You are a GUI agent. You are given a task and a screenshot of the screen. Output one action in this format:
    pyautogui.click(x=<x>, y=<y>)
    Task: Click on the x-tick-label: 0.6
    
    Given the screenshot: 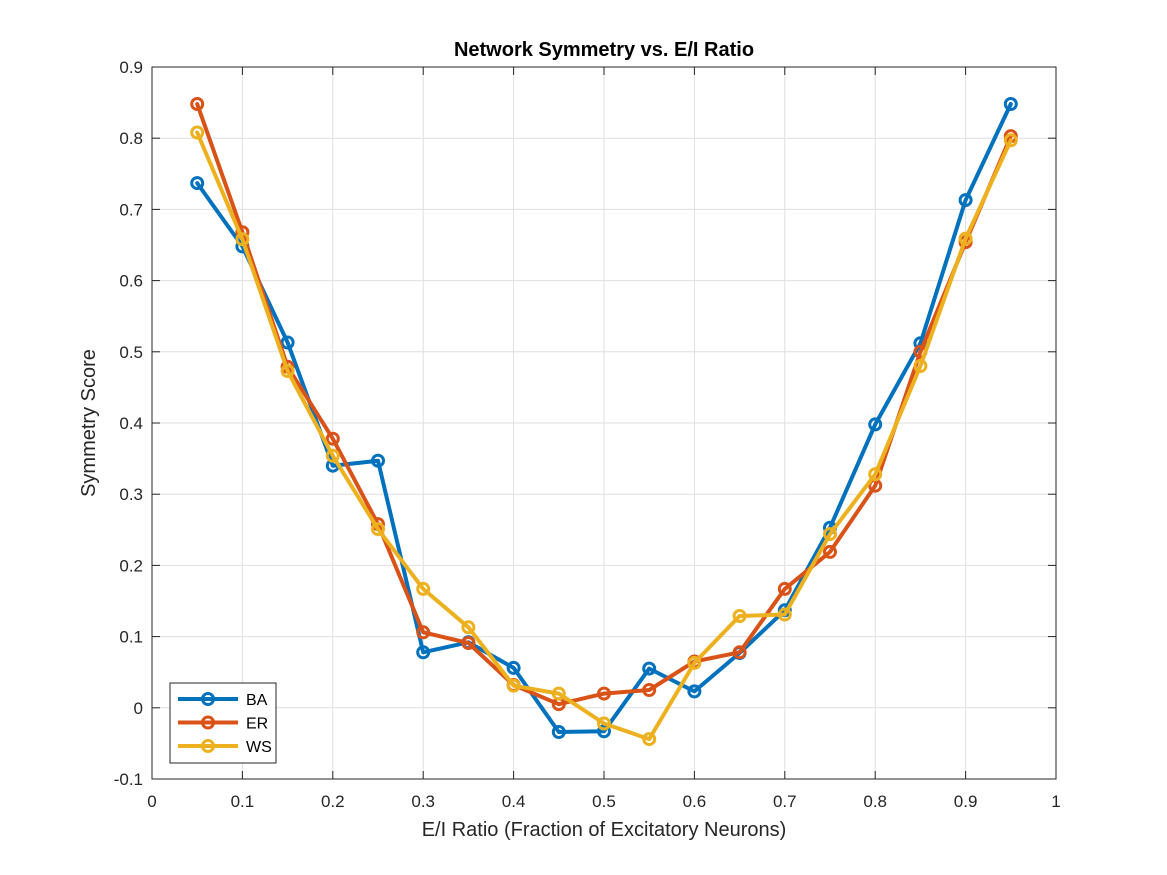 What is the action you would take?
    pyautogui.click(x=695, y=801)
    